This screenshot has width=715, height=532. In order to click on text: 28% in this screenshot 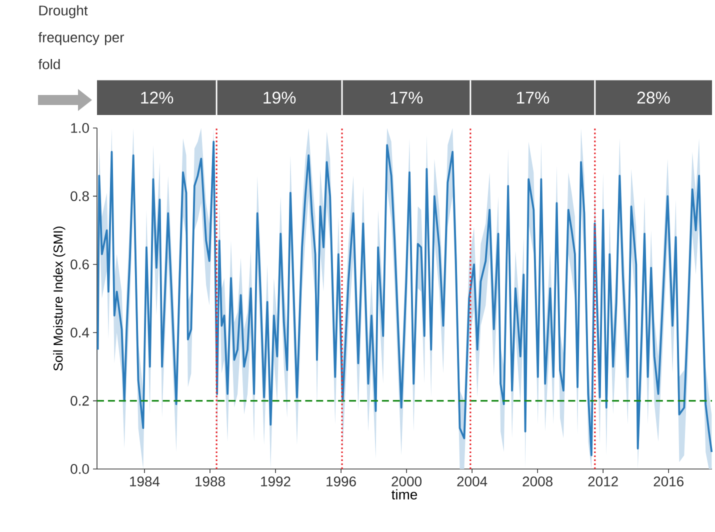, I will do `click(653, 98)`.